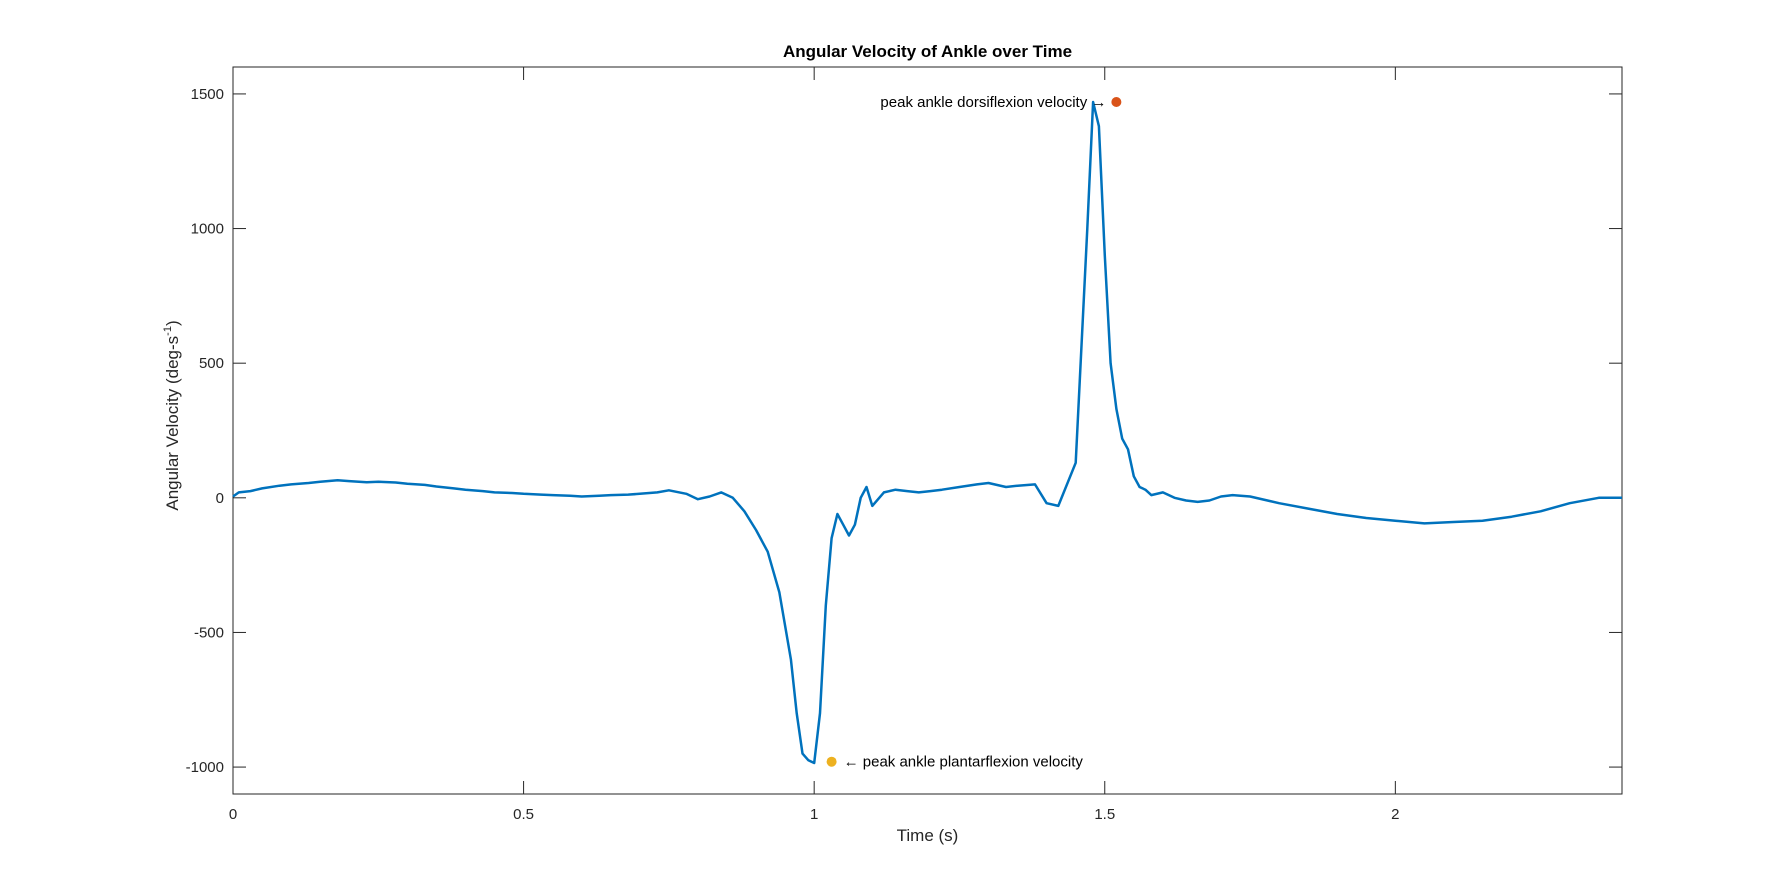  I want to click on y-axis-label: Angular Velocity (deg-s-1), so click(172, 415).